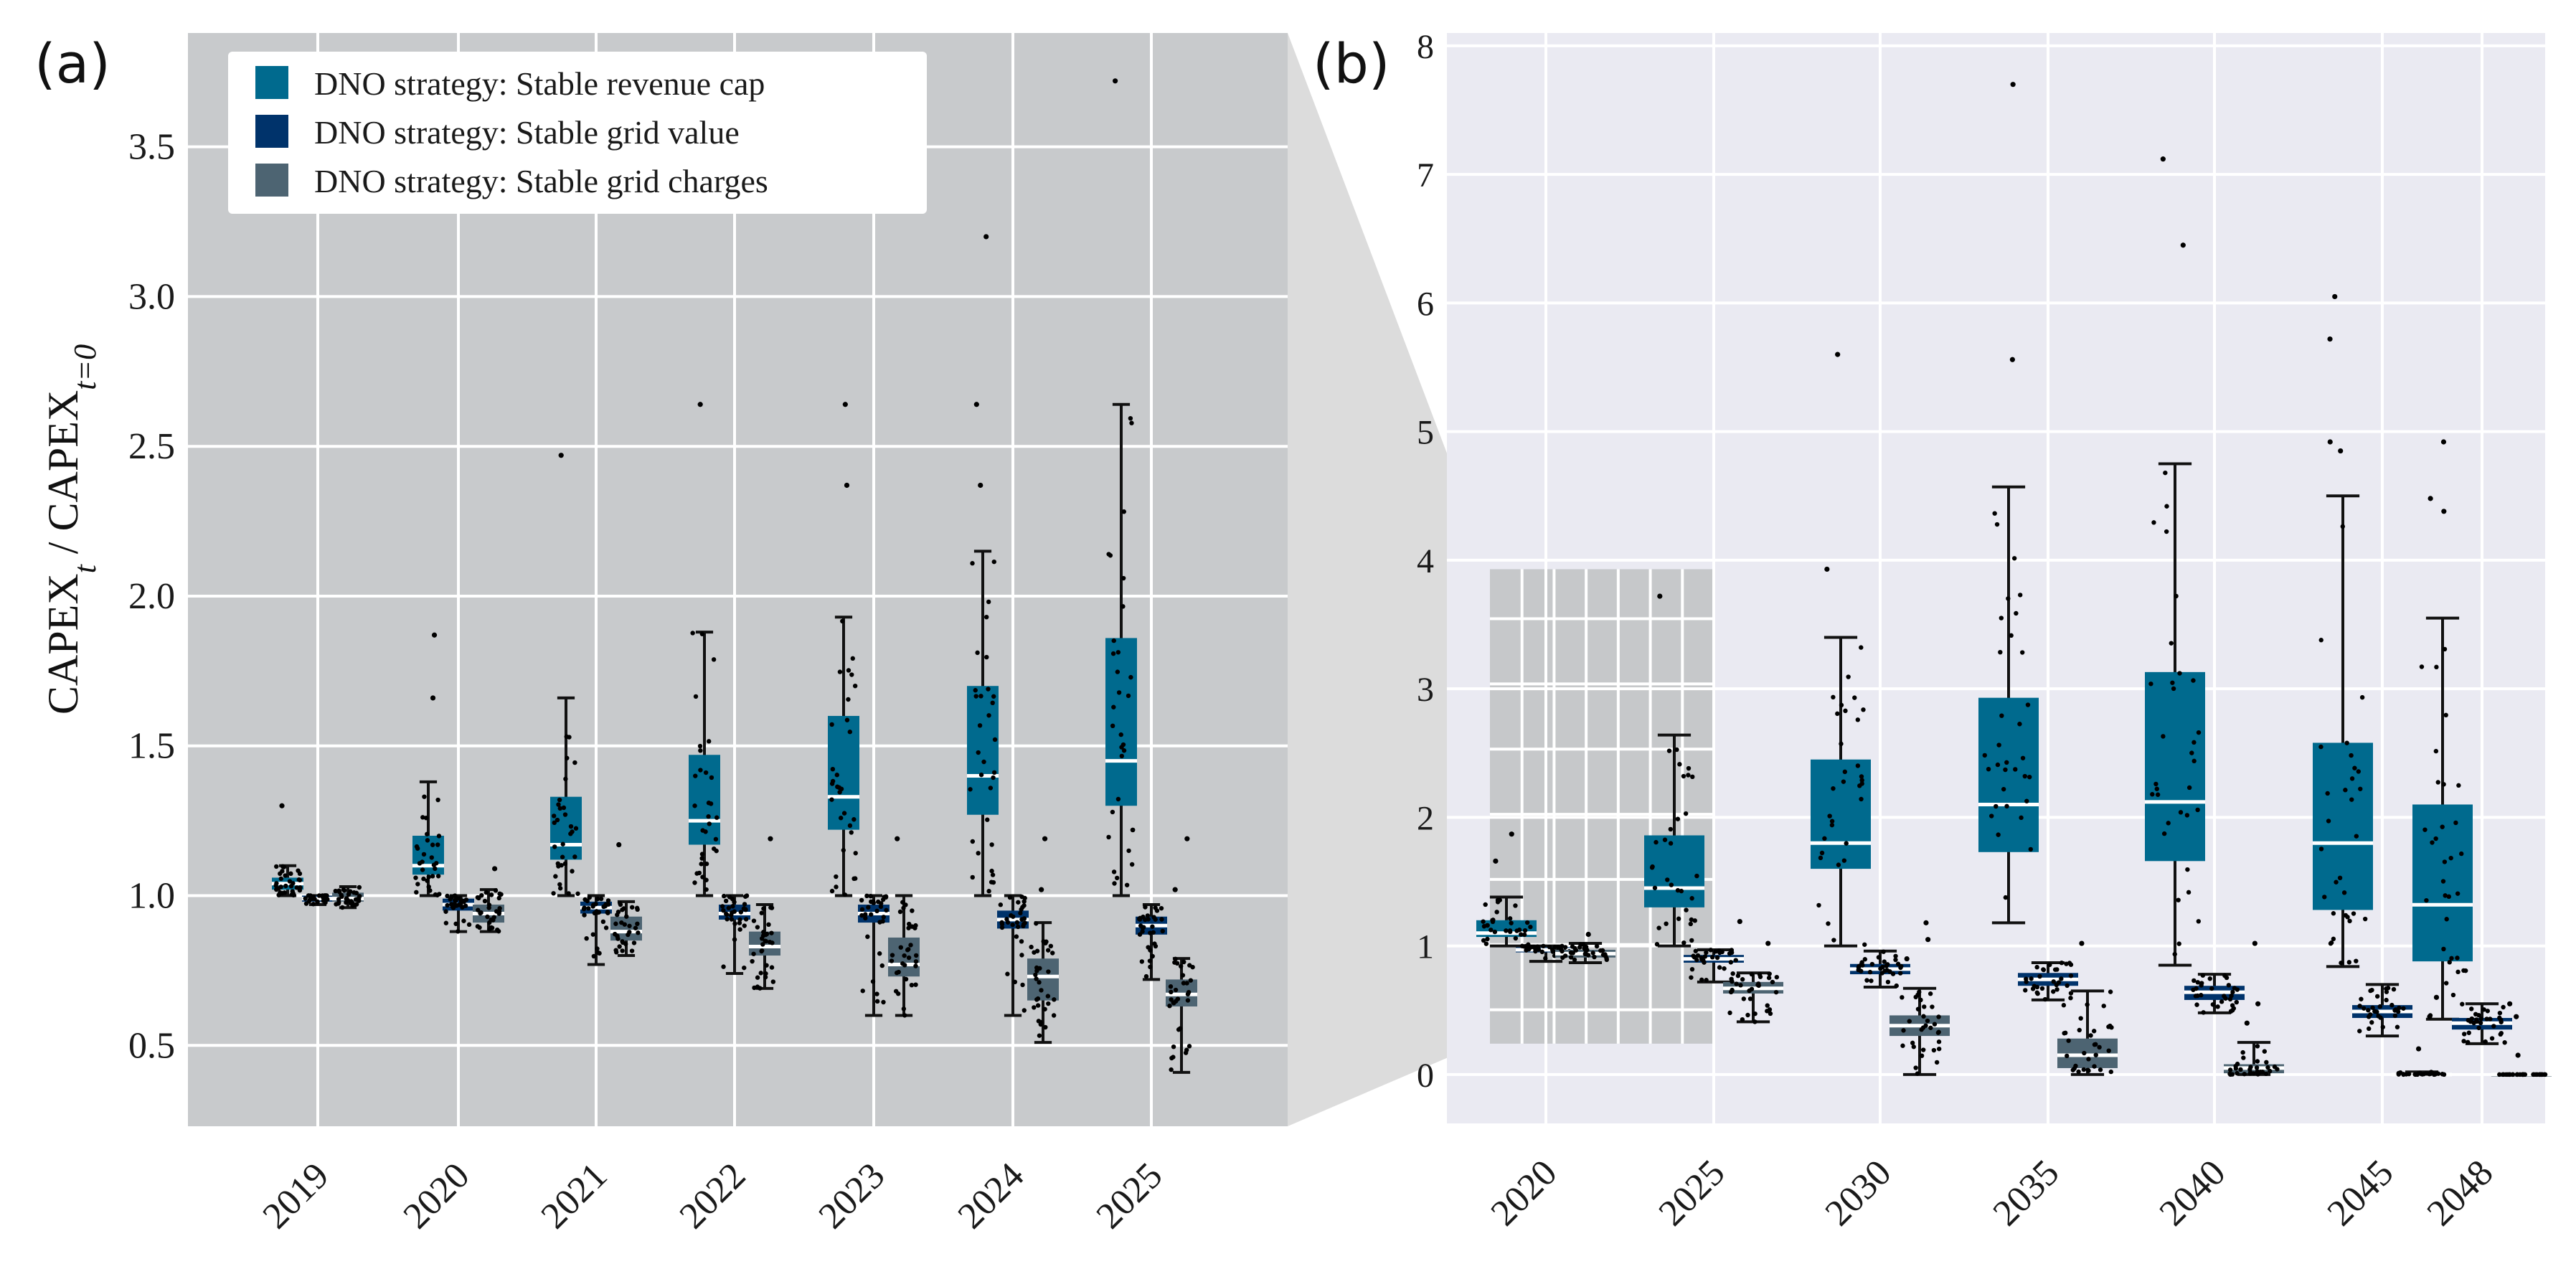 Image resolution: width=2576 pixels, height=1264 pixels. I want to click on zoom-region, so click(1602, 807).